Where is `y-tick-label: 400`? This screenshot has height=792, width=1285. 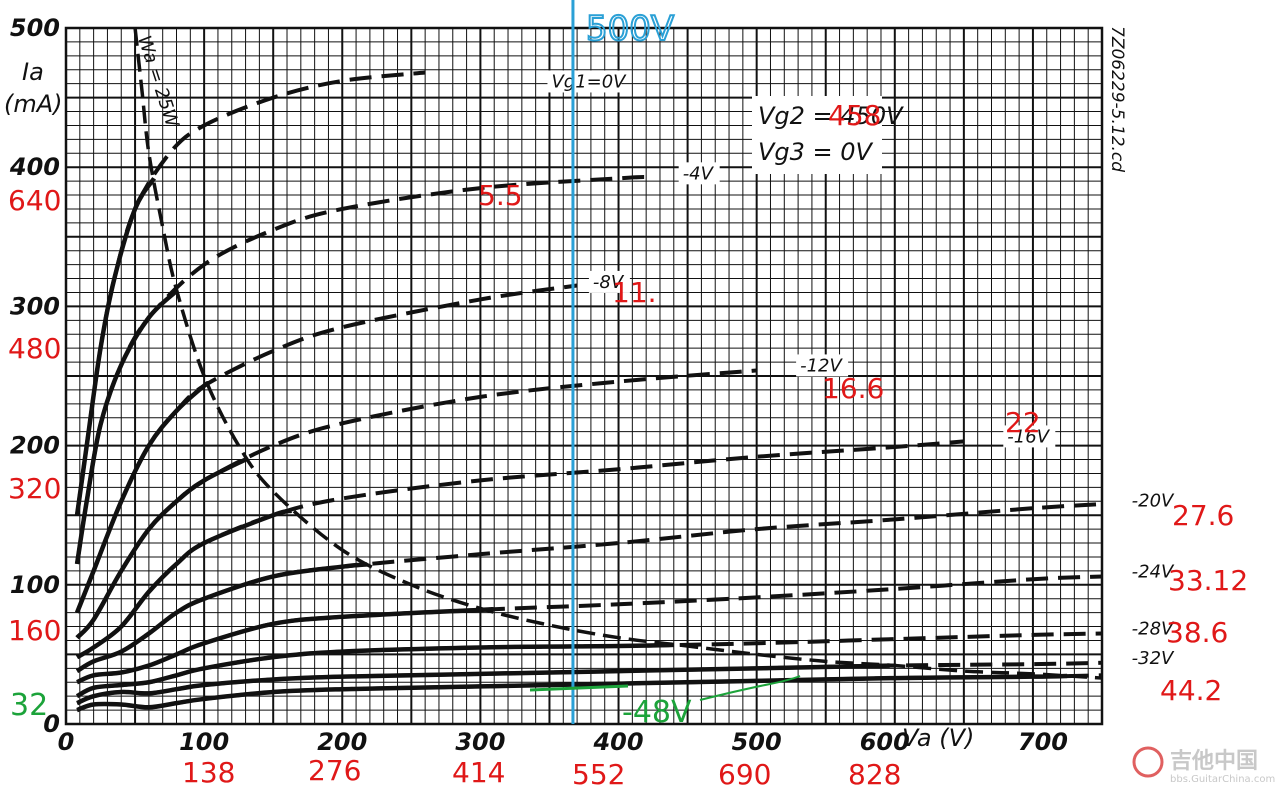 y-tick-label: 400 is located at coordinates (34, 167).